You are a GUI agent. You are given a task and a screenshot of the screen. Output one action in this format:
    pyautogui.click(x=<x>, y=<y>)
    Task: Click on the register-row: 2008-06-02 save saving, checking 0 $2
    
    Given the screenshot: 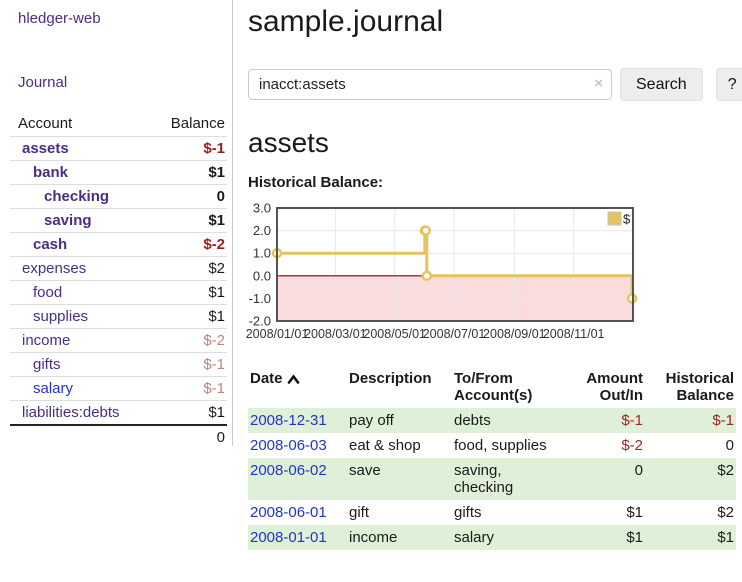 What is the action you would take?
    pyautogui.click(x=492, y=479)
    